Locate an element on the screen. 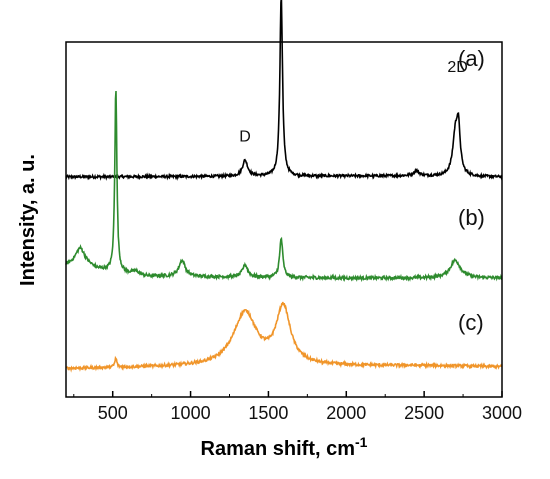  x-tick-label: 2500 is located at coordinates (424, 413).